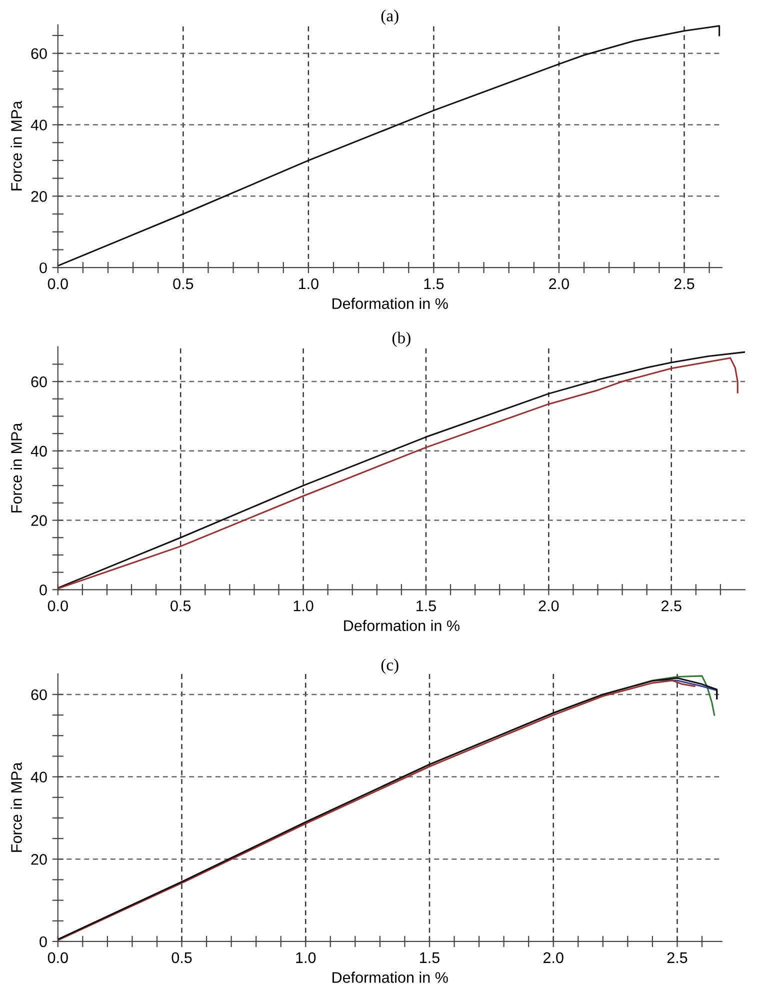 Image resolution: width=772 pixels, height=991 pixels. I want to click on chart-title: (c), so click(389, 666).